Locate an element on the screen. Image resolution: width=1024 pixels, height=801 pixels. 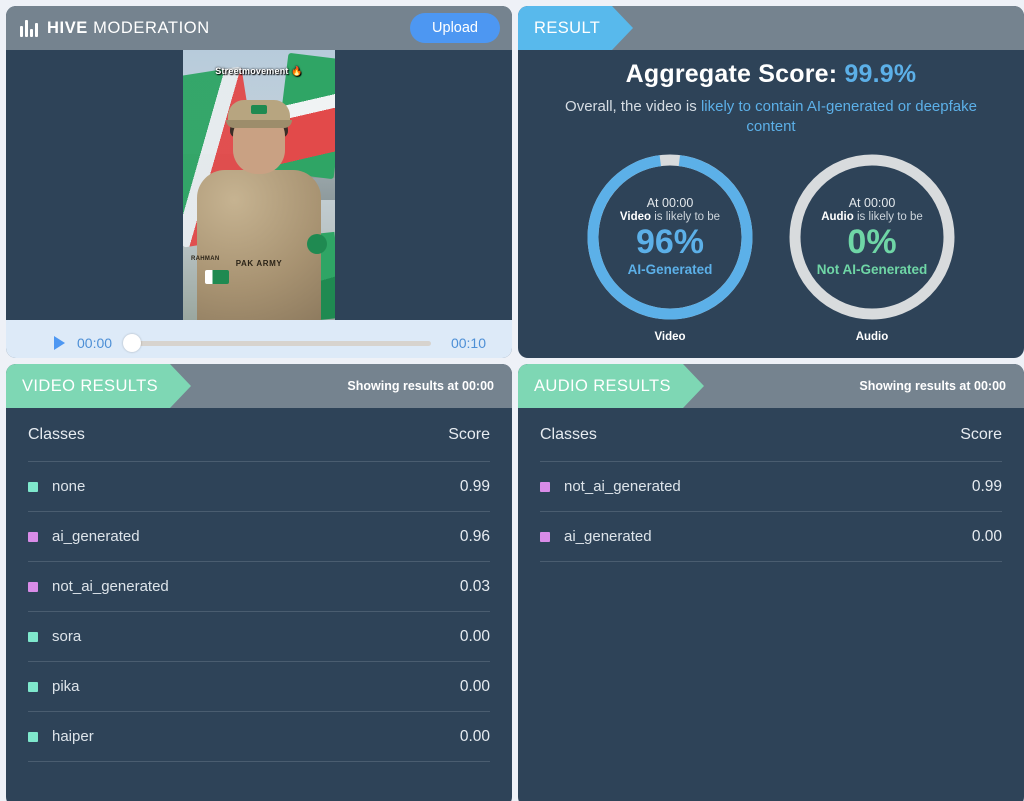
overall-prefix: Overall, the video is is located at coordinates (633, 106).